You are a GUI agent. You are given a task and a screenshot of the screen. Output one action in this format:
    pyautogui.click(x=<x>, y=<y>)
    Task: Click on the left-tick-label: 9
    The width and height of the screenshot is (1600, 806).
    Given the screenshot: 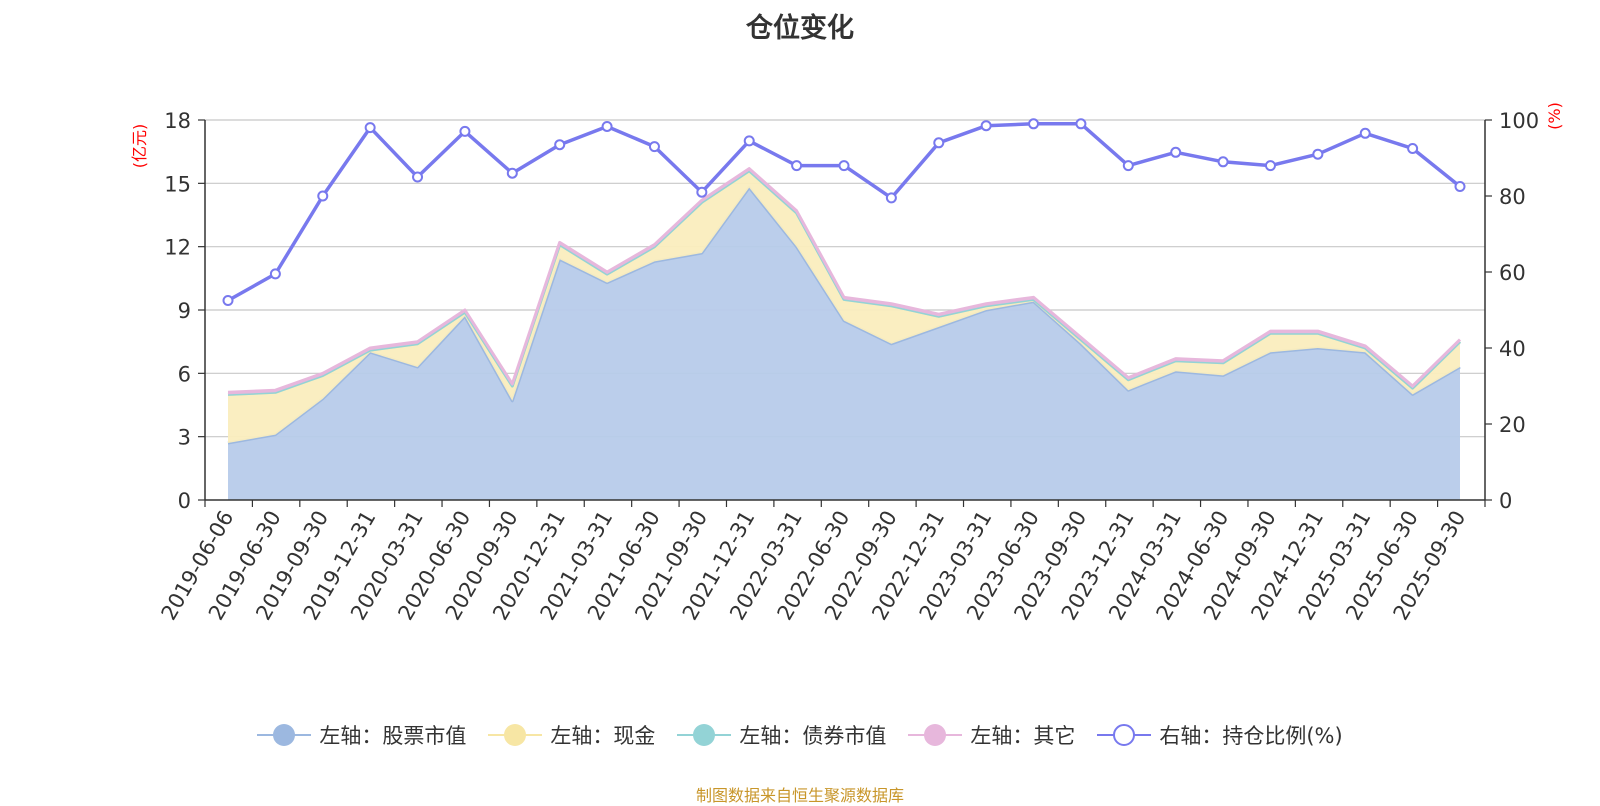 What is the action you would take?
    pyautogui.click(x=184, y=311)
    